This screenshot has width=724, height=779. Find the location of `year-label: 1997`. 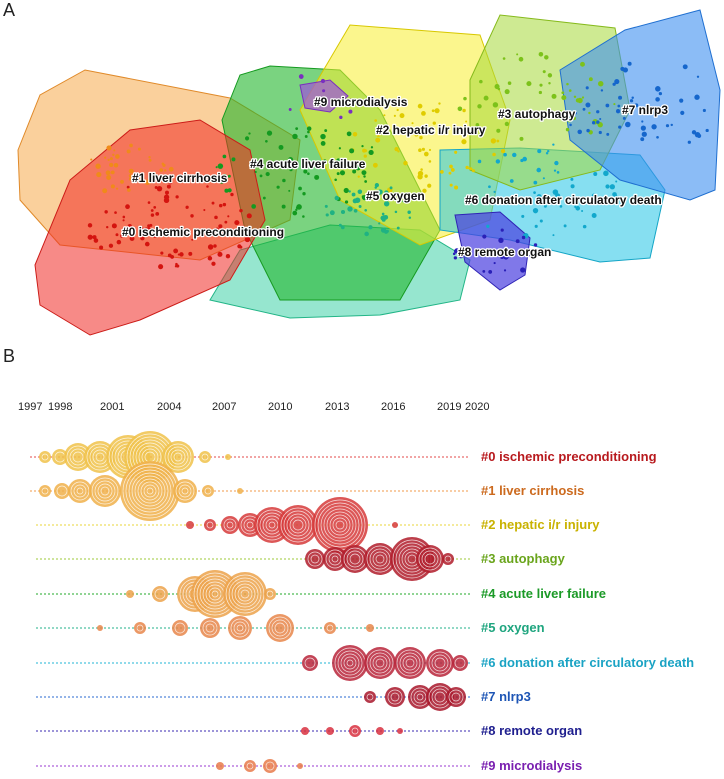

year-label: 1997 is located at coordinates (30, 407).